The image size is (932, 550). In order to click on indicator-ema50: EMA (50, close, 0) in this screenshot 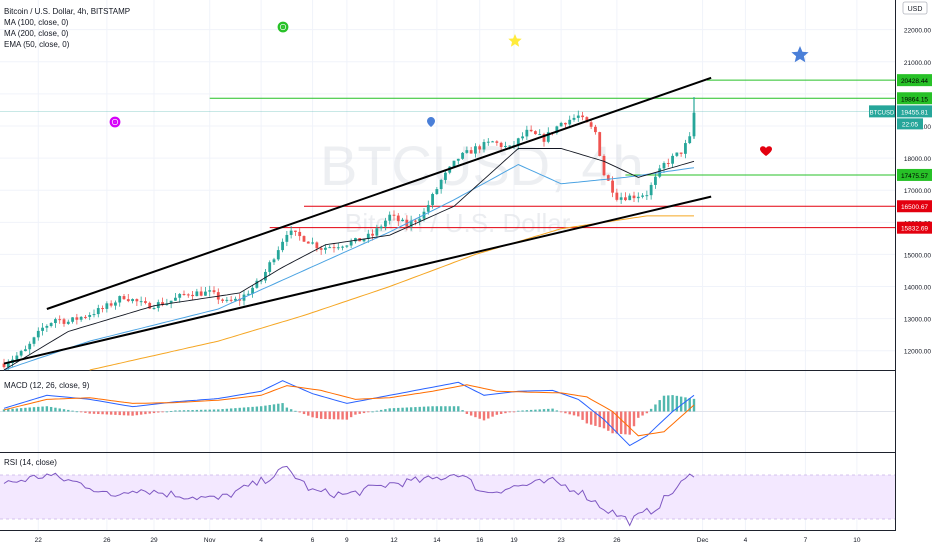, I will do `click(37, 44)`.